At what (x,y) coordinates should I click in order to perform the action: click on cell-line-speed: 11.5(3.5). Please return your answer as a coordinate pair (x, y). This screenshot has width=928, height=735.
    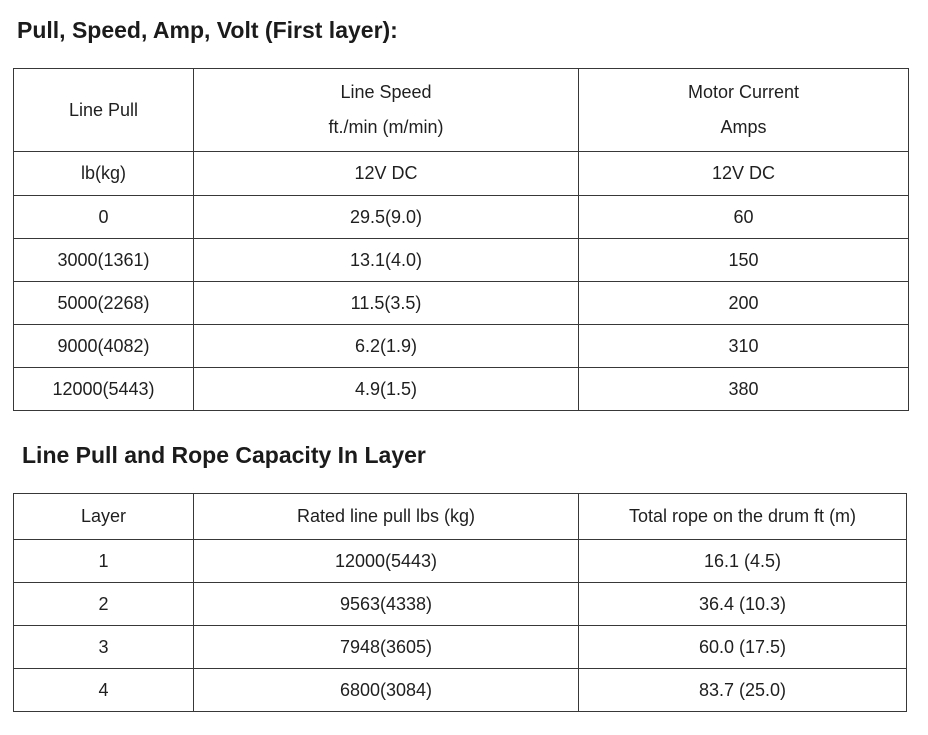
    Looking at the image, I should click on (386, 303).